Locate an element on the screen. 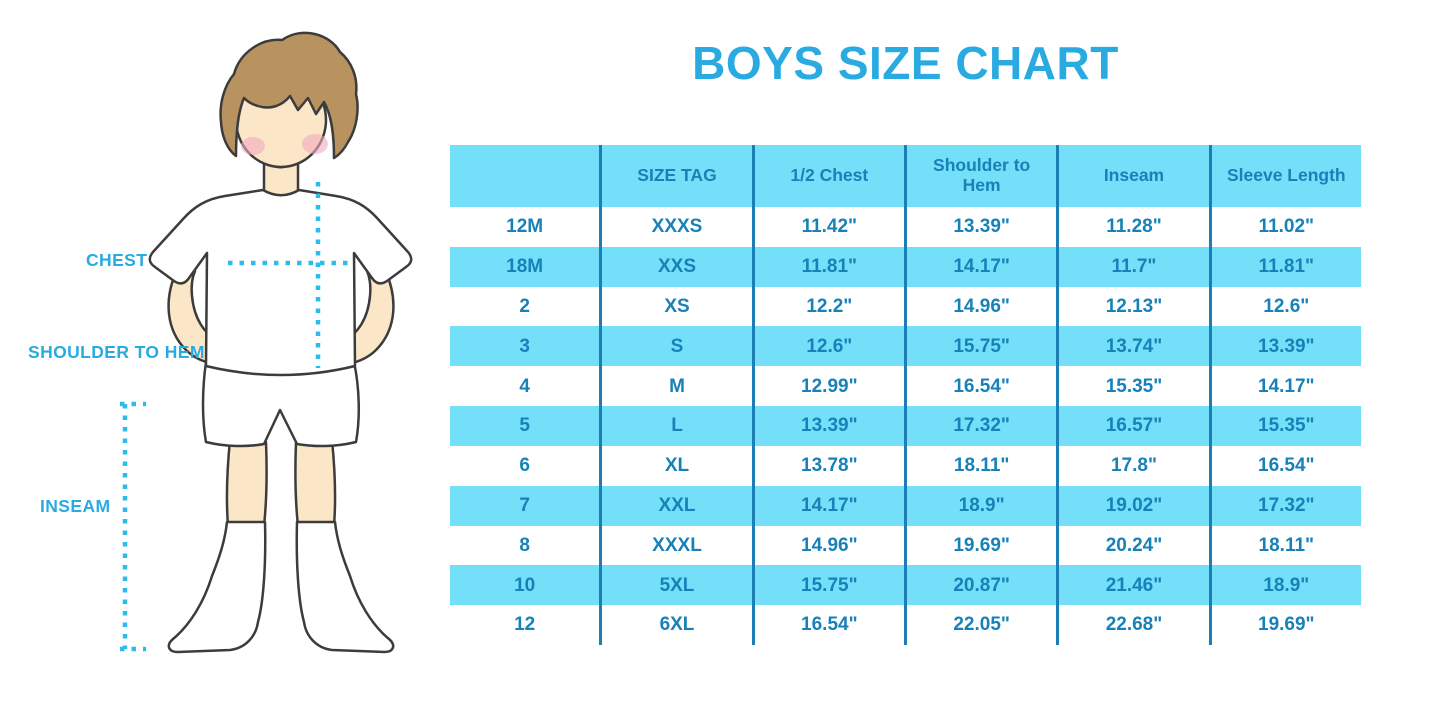  table-row: 6 XL 13.78" 18.11" 17.8" 16.54" is located at coordinates (905, 465).